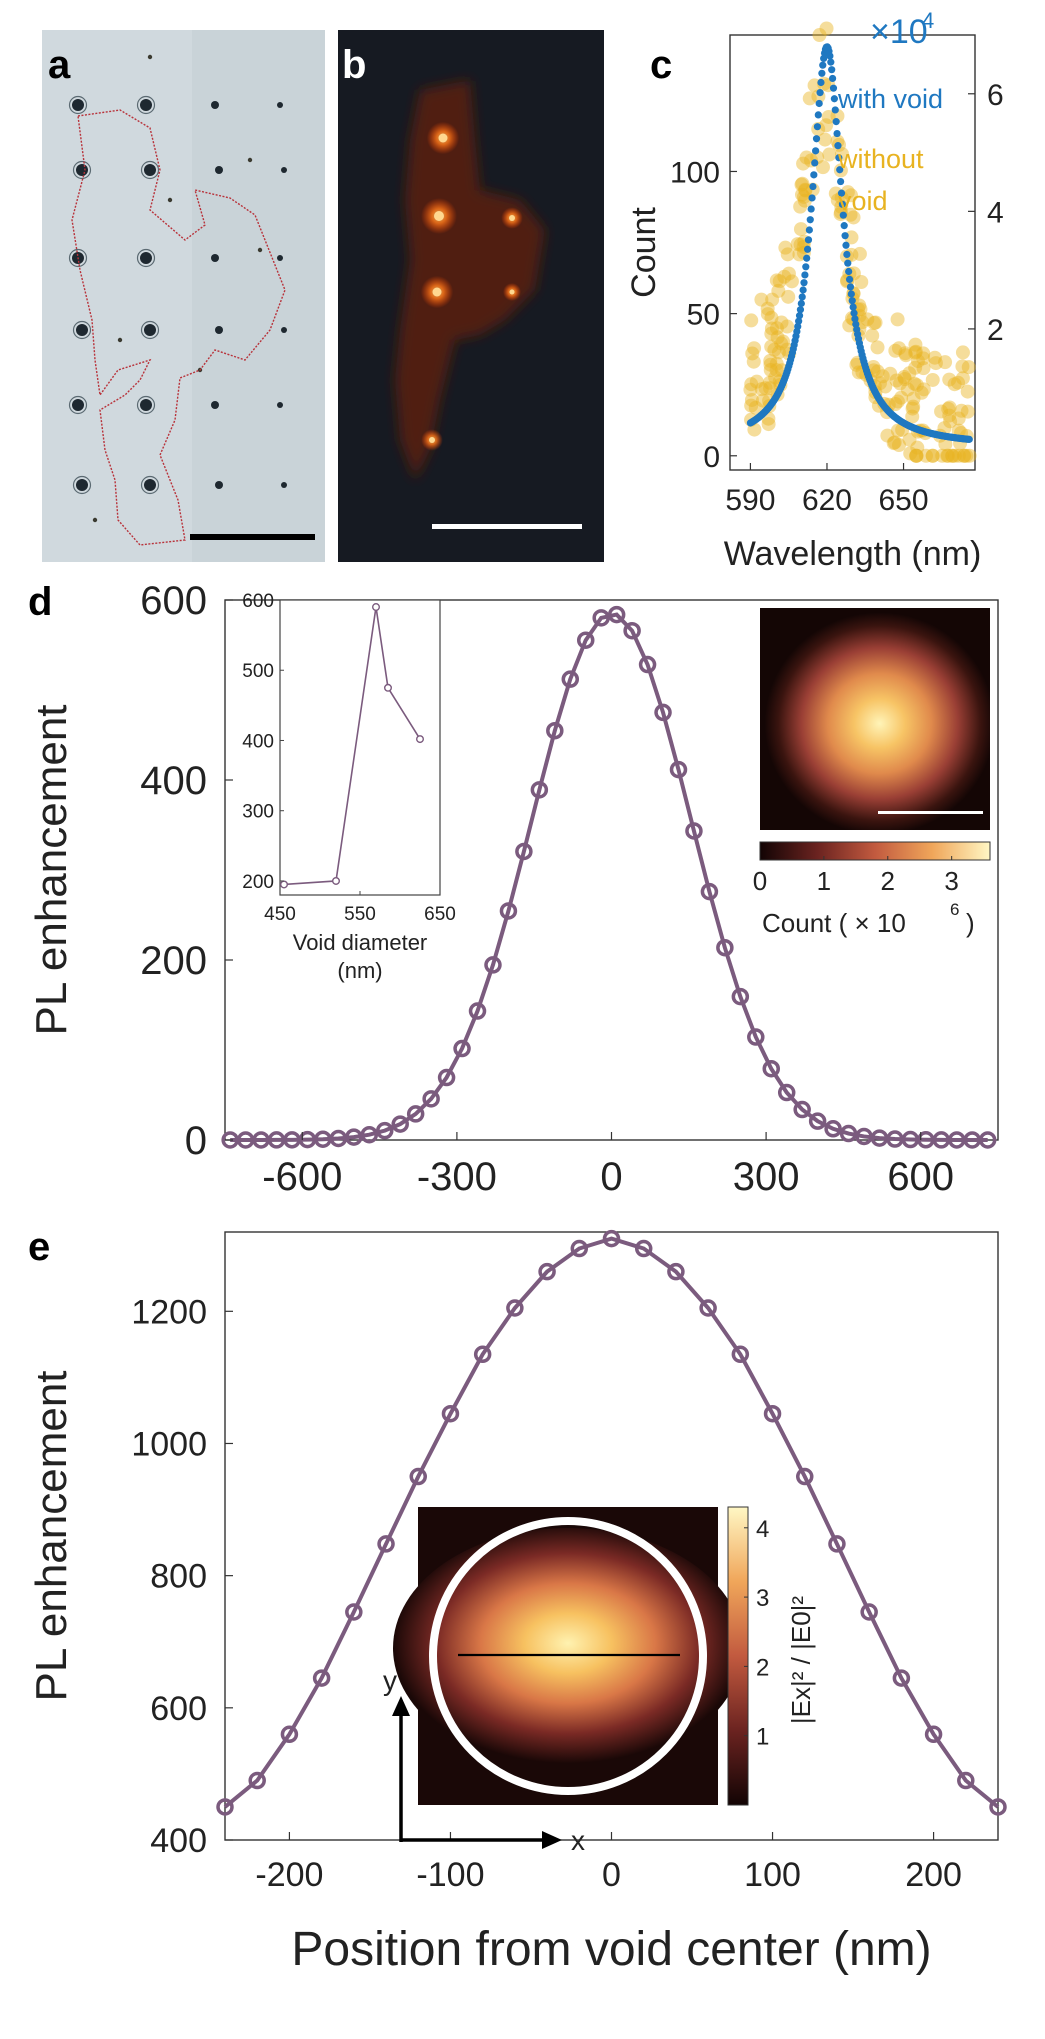 The width and height of the screenshot is (1045, 2039). What do you see at coordinates (178, 1841) in the screenshot?
I see `ytick-label-e: 400` at bounding box center [178, 1841].